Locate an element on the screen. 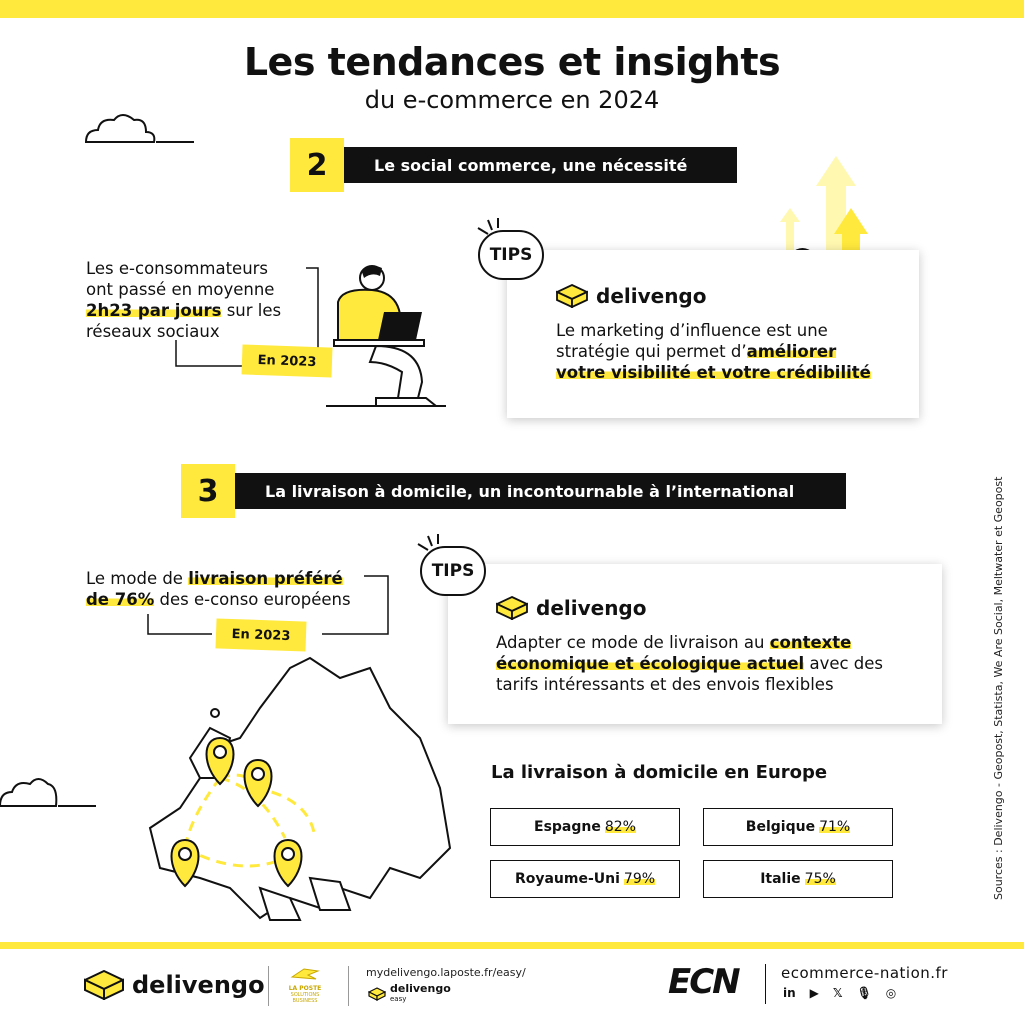 The image size is (1024, 1024). section-3-number: 3 is located at coordinates (208, 491).